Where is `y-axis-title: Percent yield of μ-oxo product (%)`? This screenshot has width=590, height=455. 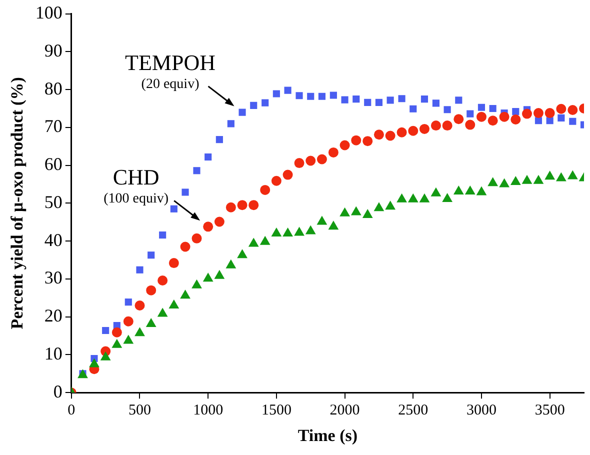 y-axis-title: Percent yield of μ-oxo product (%) is located at coordinates (17, 203).